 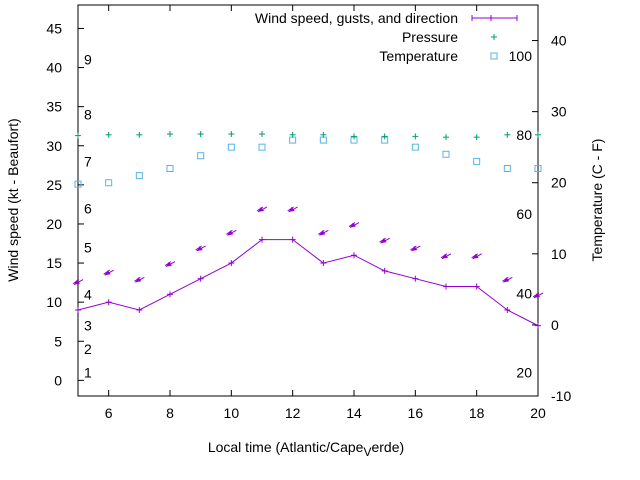 I want to click on wind-speed-line, so click(x=308, y=283).